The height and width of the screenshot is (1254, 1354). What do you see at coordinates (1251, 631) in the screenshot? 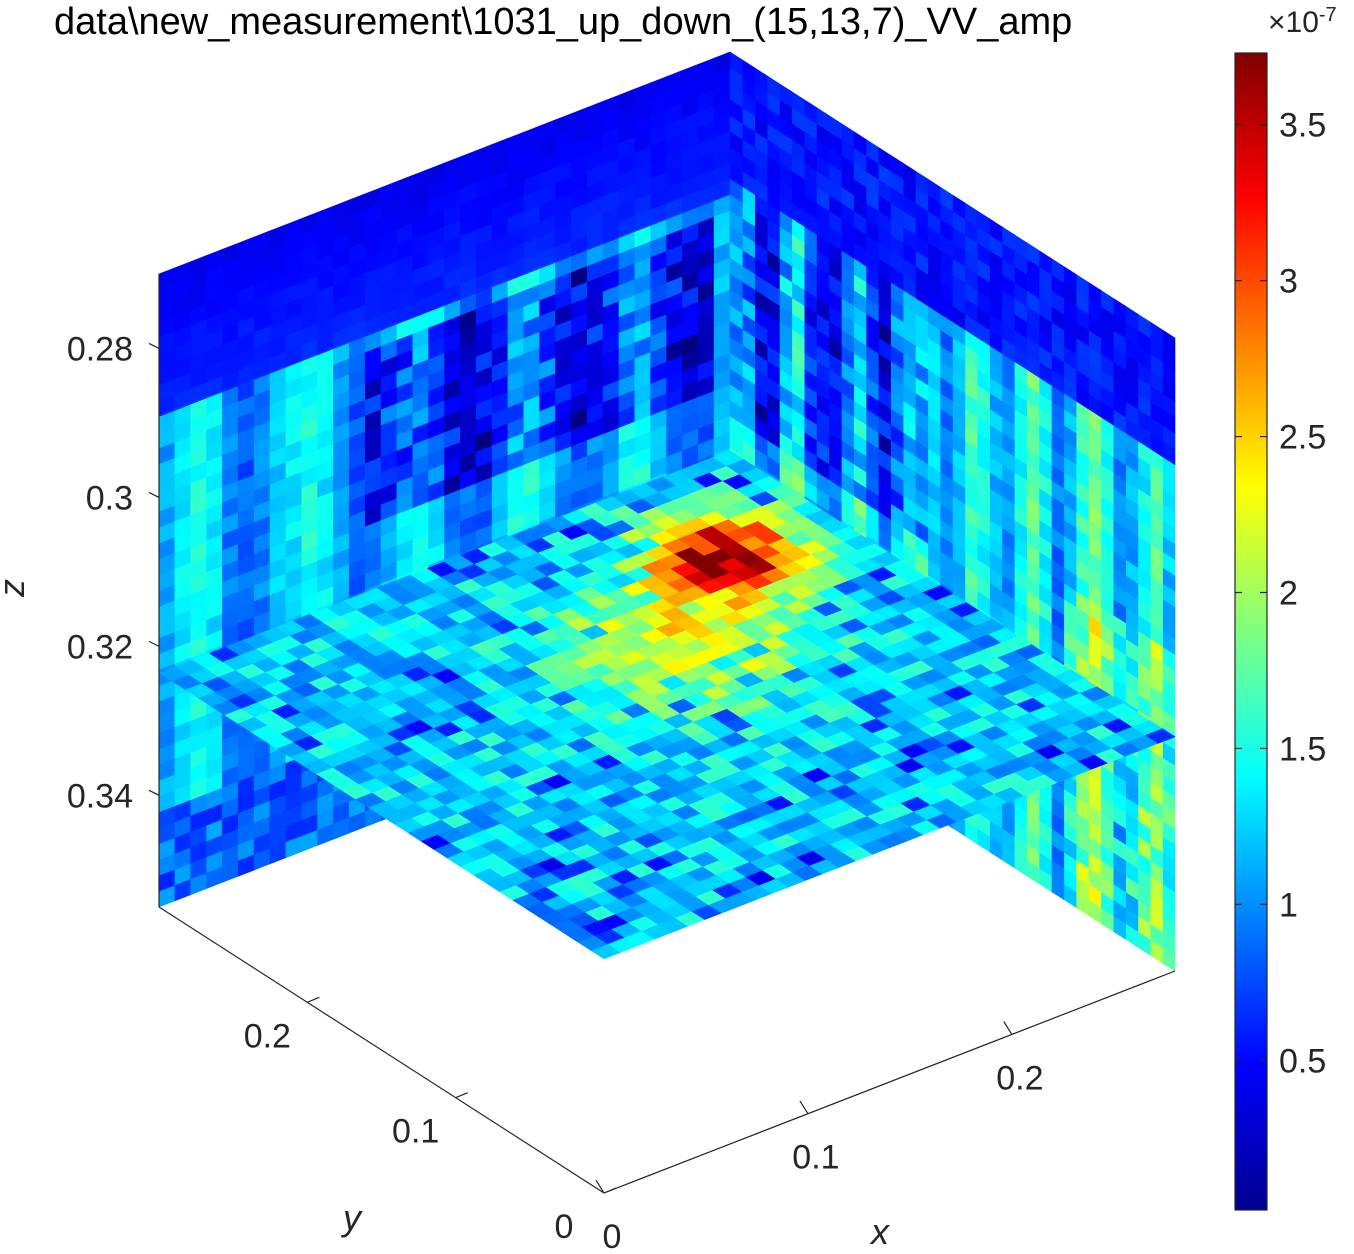
I see `colorbar-gradient` at bounding box center [1251, 631].